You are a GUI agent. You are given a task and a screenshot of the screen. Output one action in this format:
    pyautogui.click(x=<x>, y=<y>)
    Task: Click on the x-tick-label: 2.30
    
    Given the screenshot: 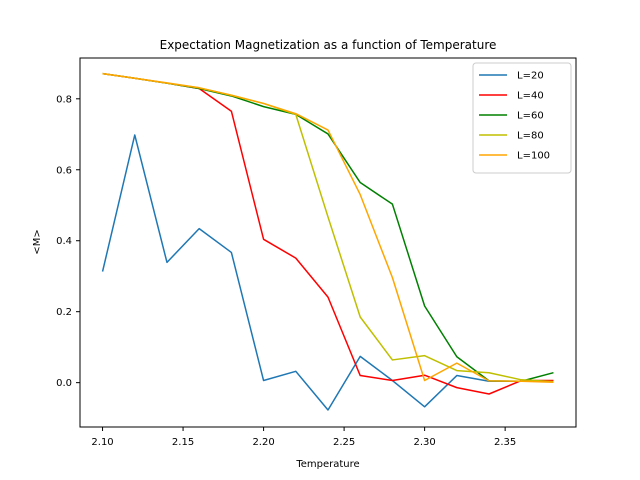 What is the action you would take?
    pyautogui.click(x=424, y=442)
    